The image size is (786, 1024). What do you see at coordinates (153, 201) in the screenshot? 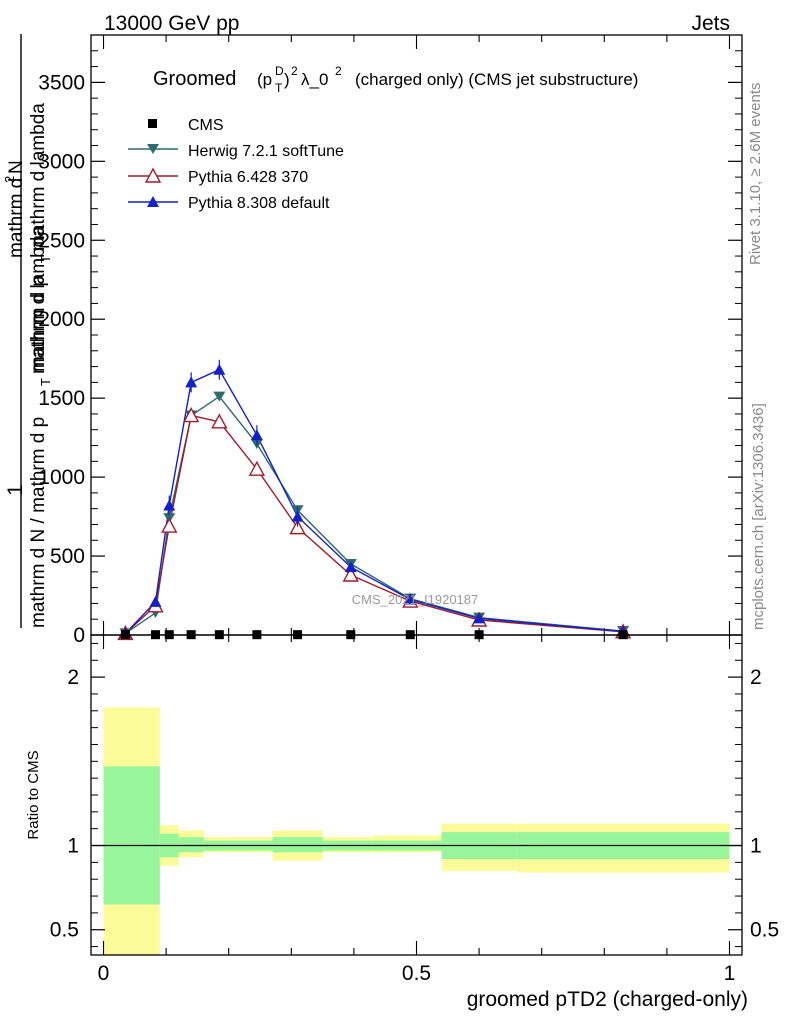
I see `legend-marker-pythia8` at bounding box center [153, 201].